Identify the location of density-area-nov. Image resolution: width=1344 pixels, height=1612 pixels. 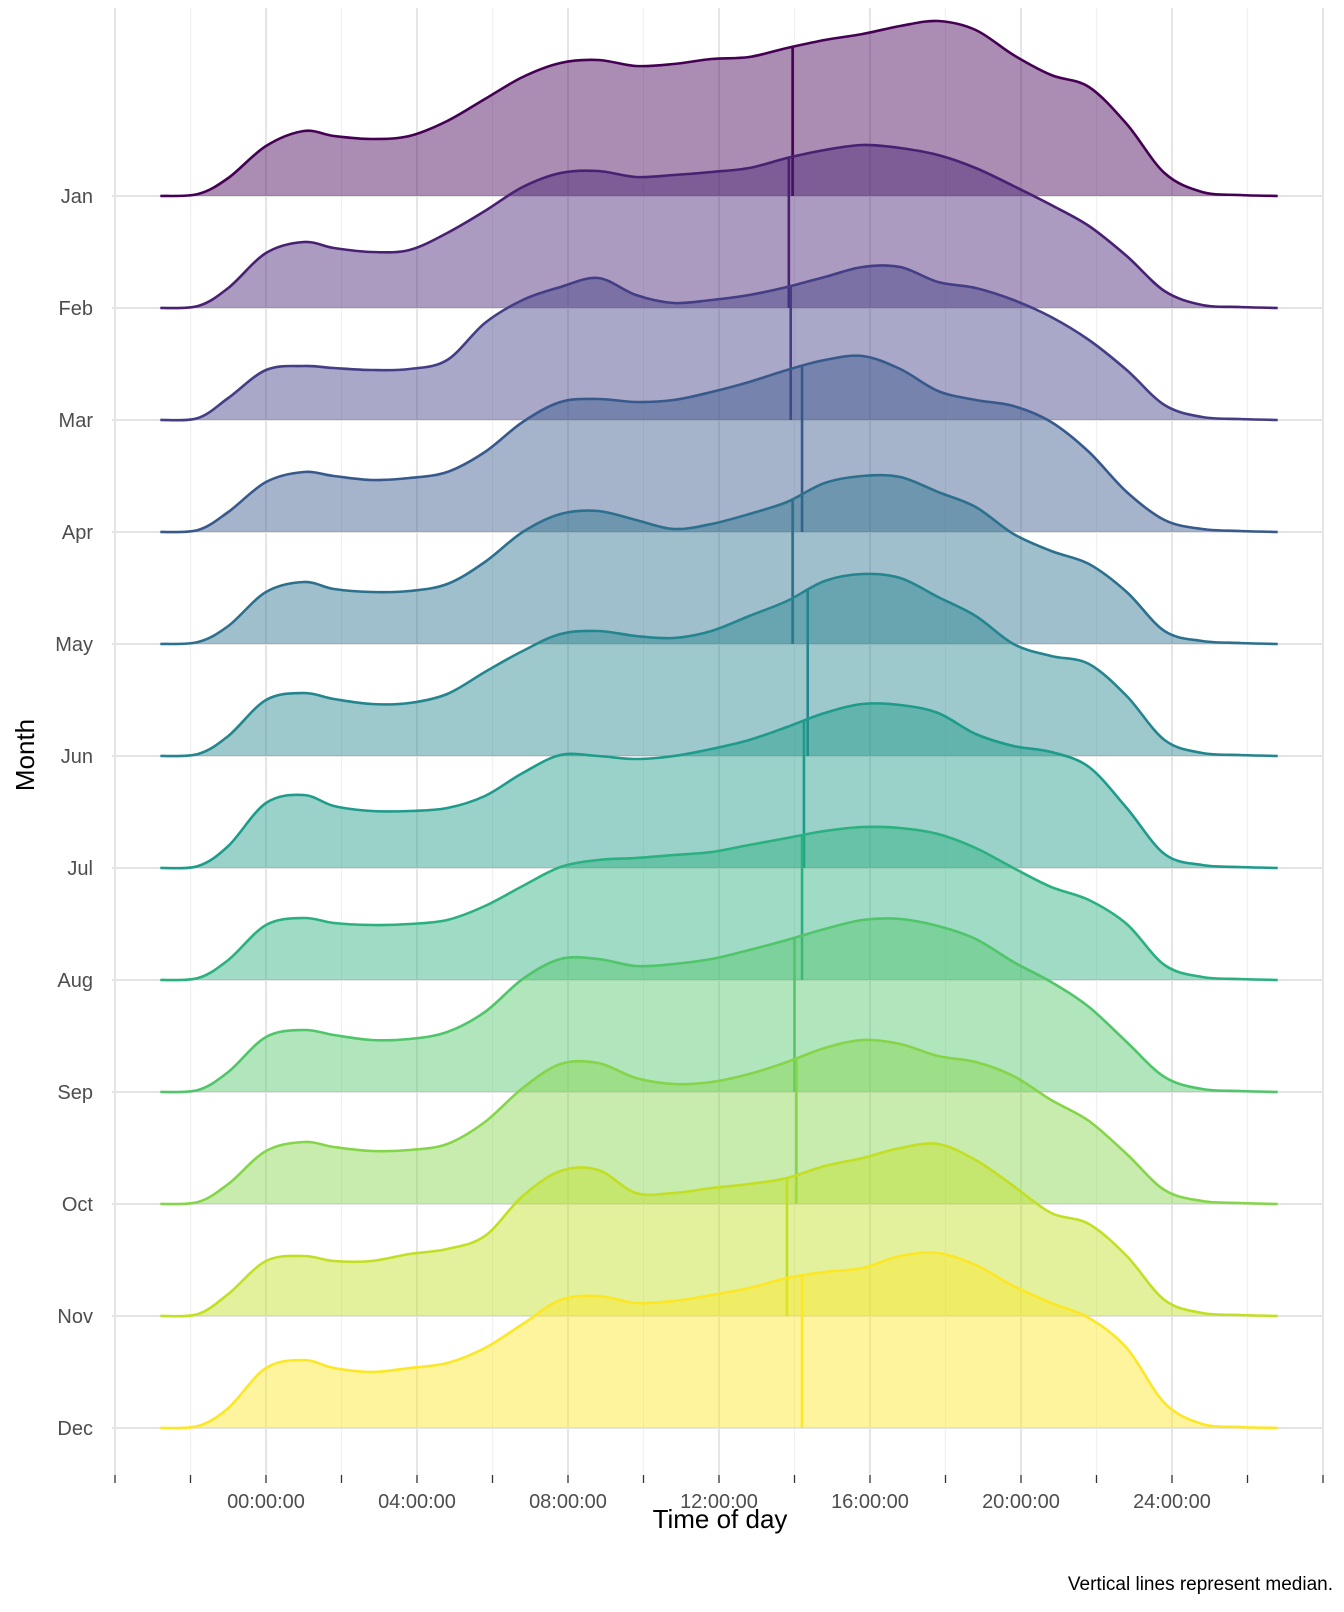
(719, 1230).